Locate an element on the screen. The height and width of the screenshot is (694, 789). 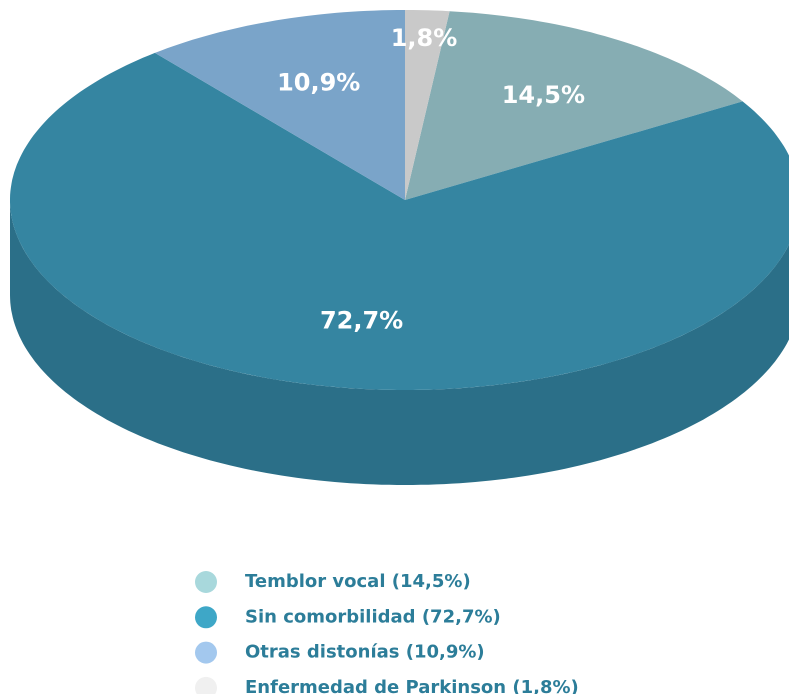
value-label: 1,8% is located at coordinates (424, 38).